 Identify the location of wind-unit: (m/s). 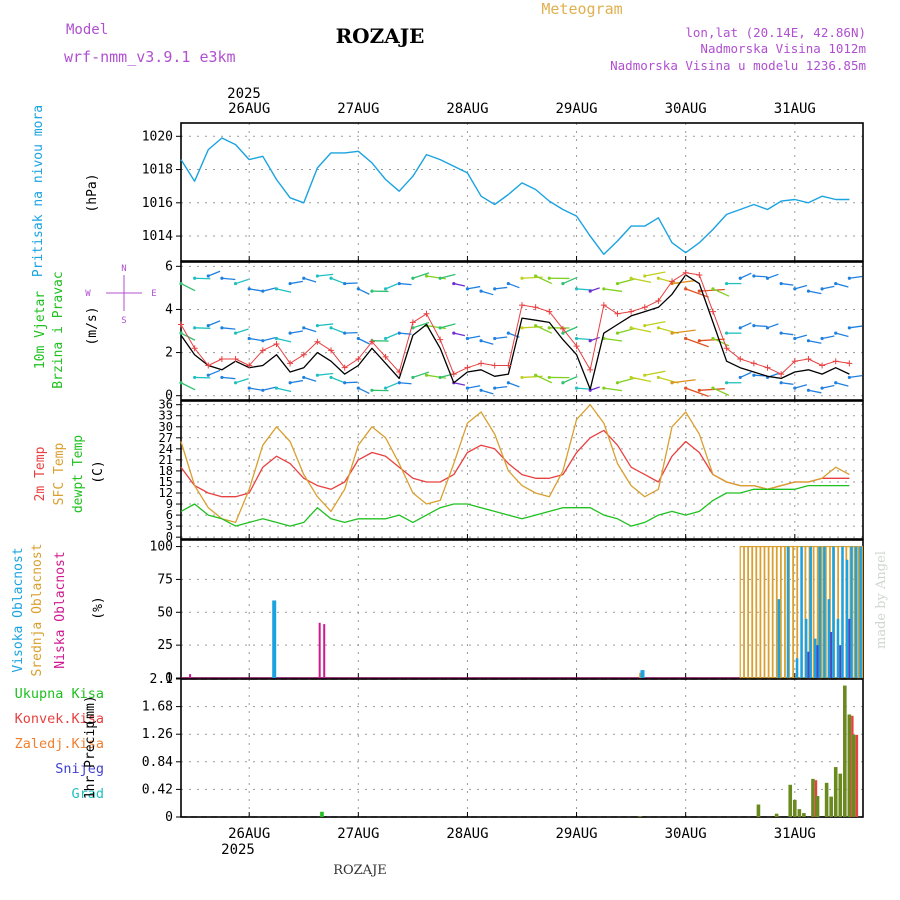
(92, 325).